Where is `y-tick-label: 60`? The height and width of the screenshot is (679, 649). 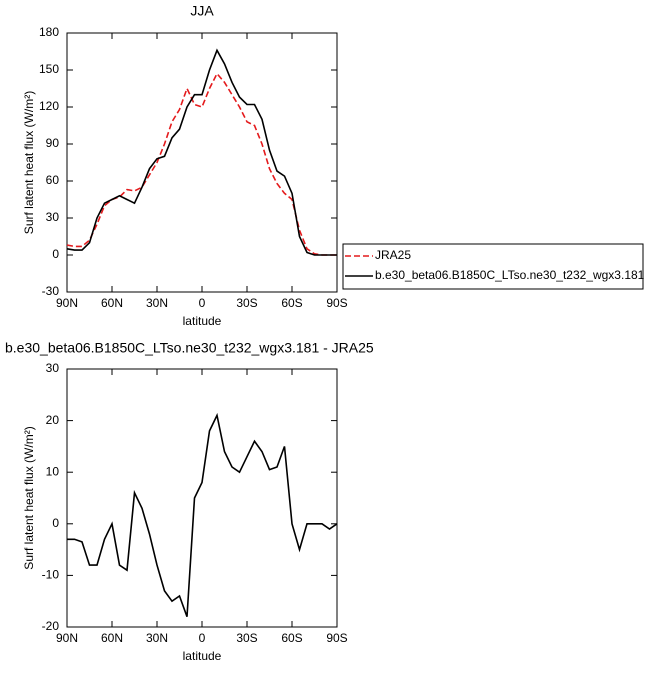 y-tick-label: 60 is located at coordinates (53, 180).